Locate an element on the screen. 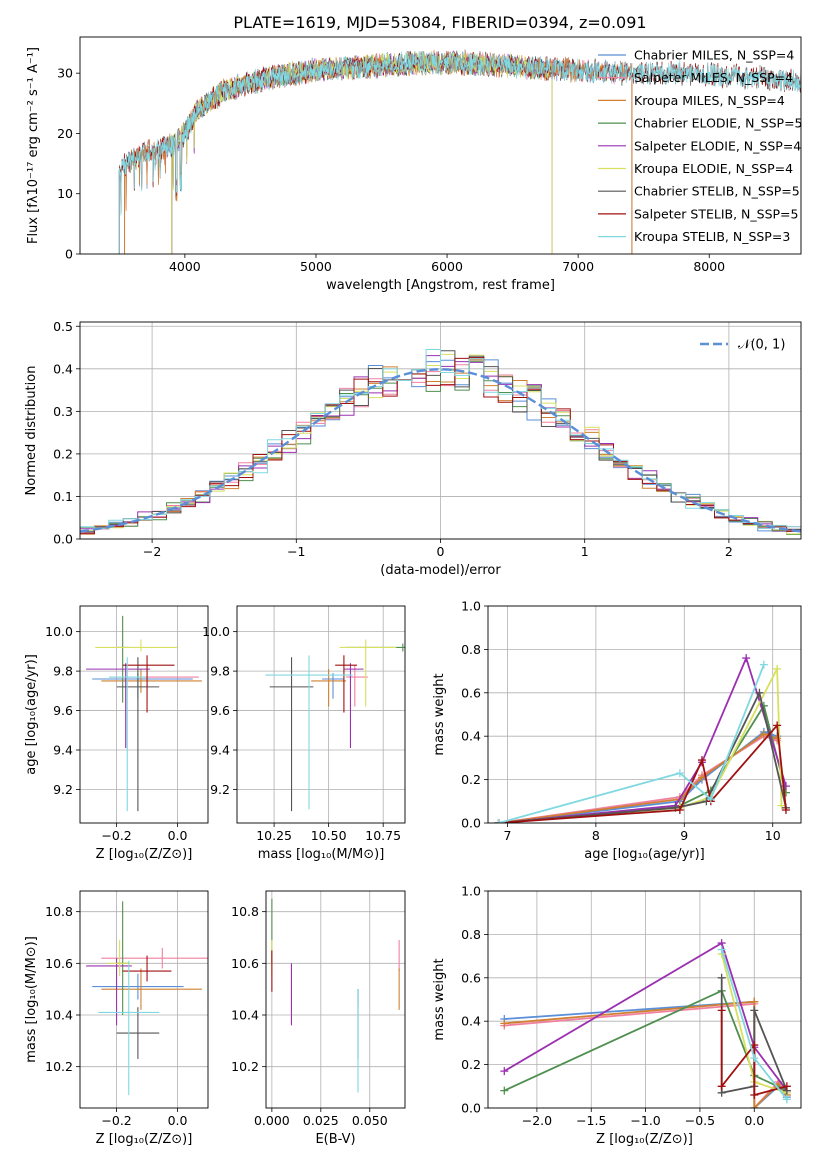 Image resolution: width=819 pixels, height=1170 pixels. age_vs_mass-ytick-label: 9.8 is located at coordinates (220, 671).